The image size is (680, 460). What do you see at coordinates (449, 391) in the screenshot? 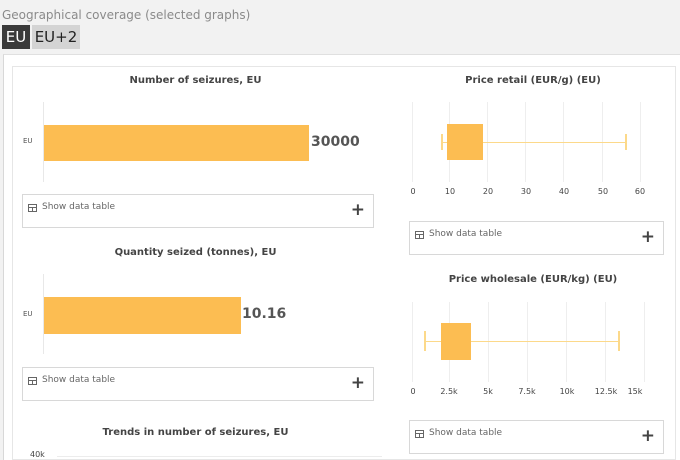
I see `x-tick: 2.5k` at bounding box center [449, 391].